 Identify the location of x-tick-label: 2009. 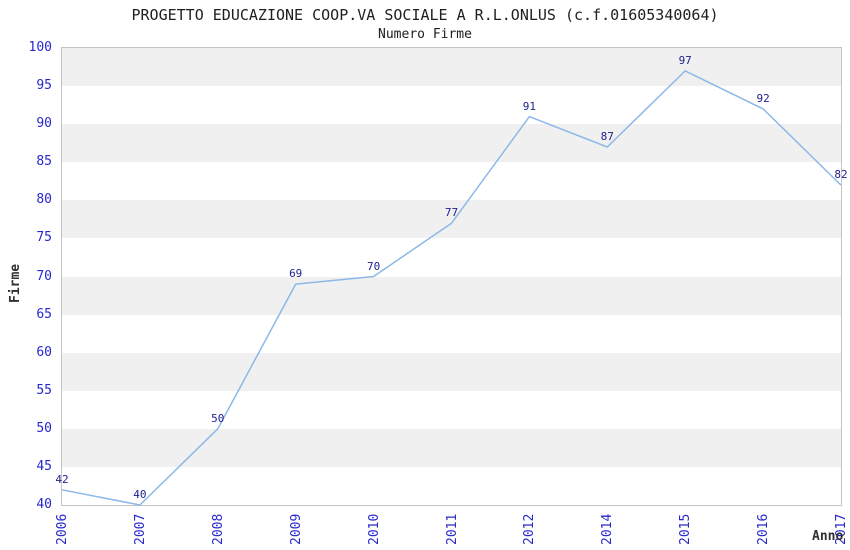
(296, 529).